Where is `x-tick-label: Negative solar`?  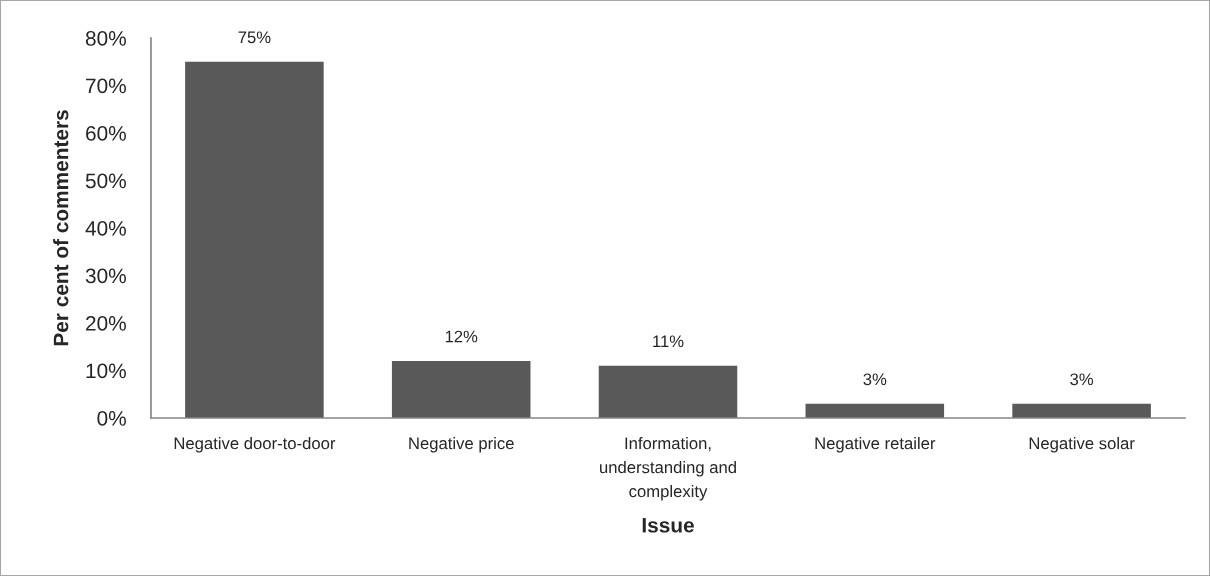 x-tick-label: Negative solar is located at coordinates (1082, 445).